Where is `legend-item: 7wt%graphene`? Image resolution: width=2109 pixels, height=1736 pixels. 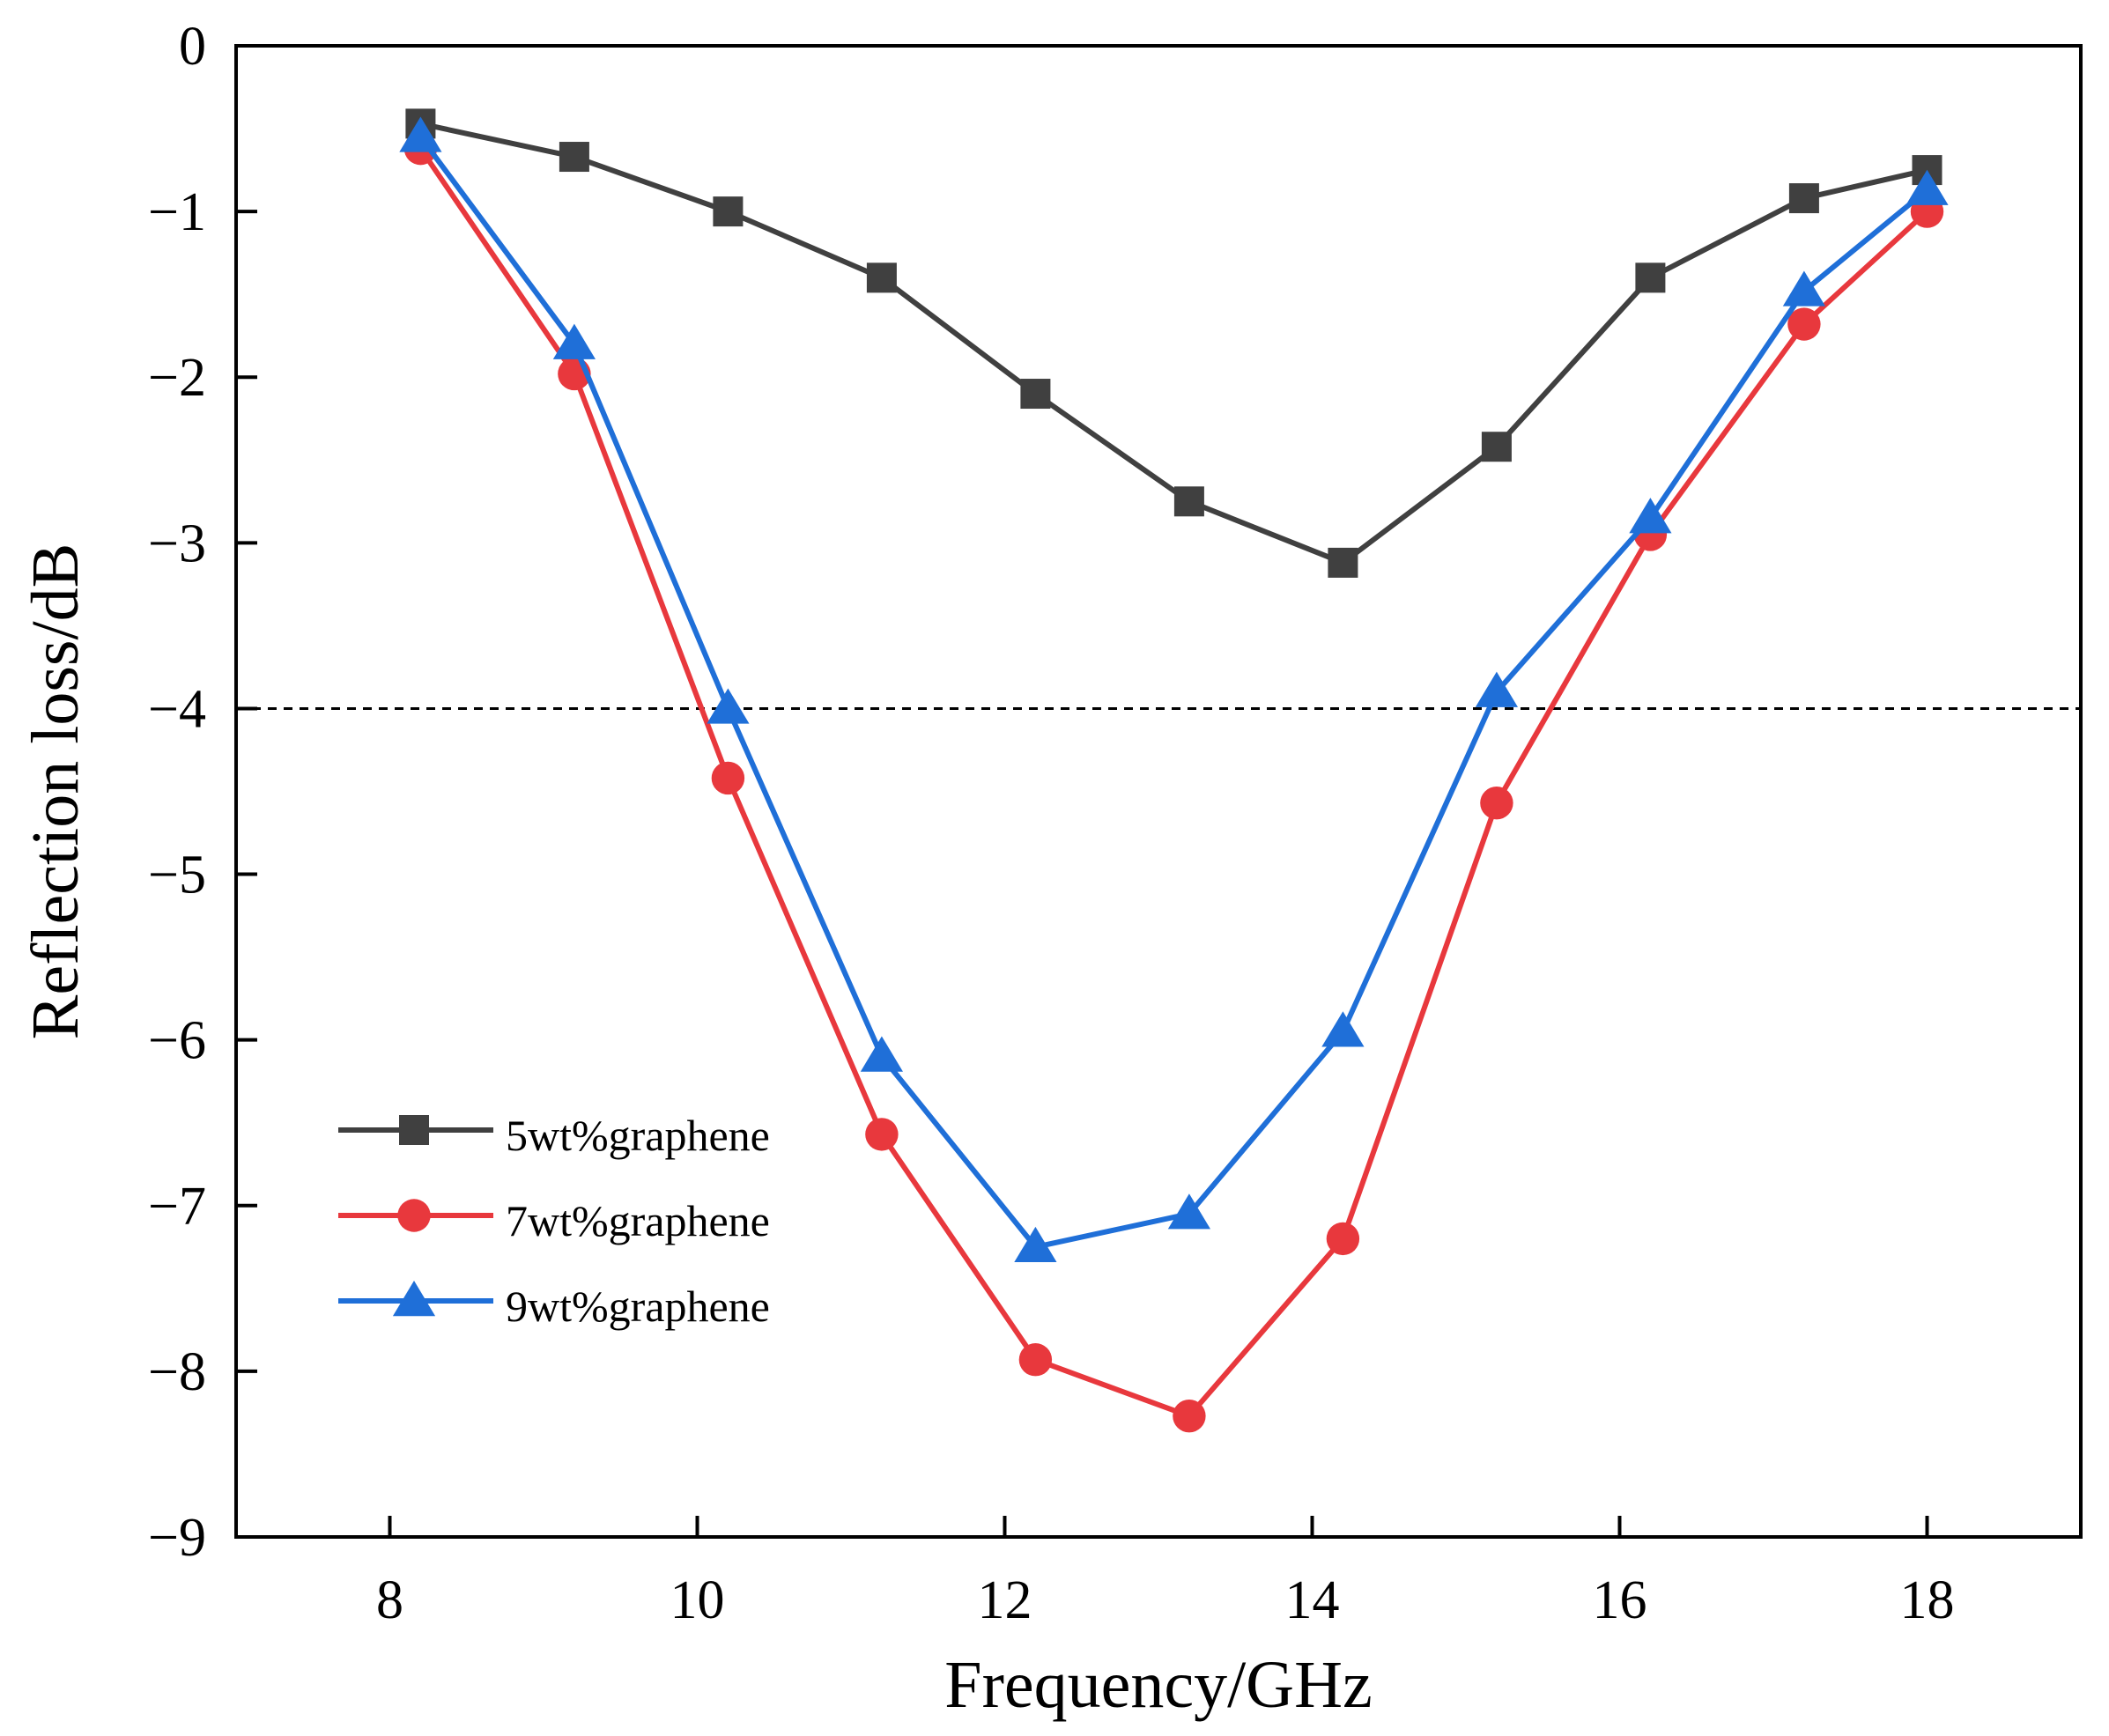
legend-item: 7wt%graphene is located at coordinates (554, 1220).